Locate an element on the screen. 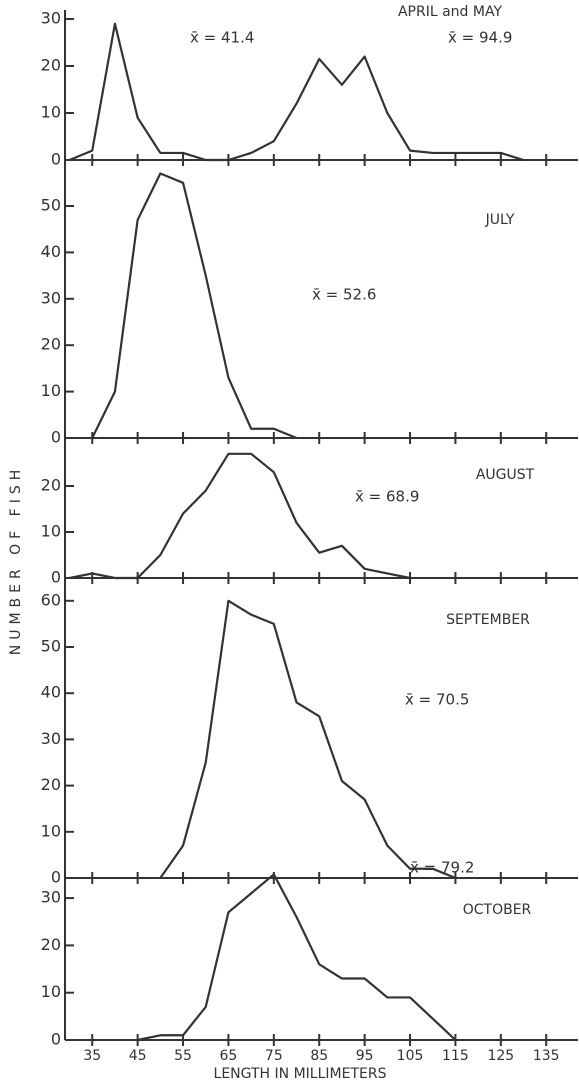  x-tick-label: 45 is located at coordinates (138, 1056).